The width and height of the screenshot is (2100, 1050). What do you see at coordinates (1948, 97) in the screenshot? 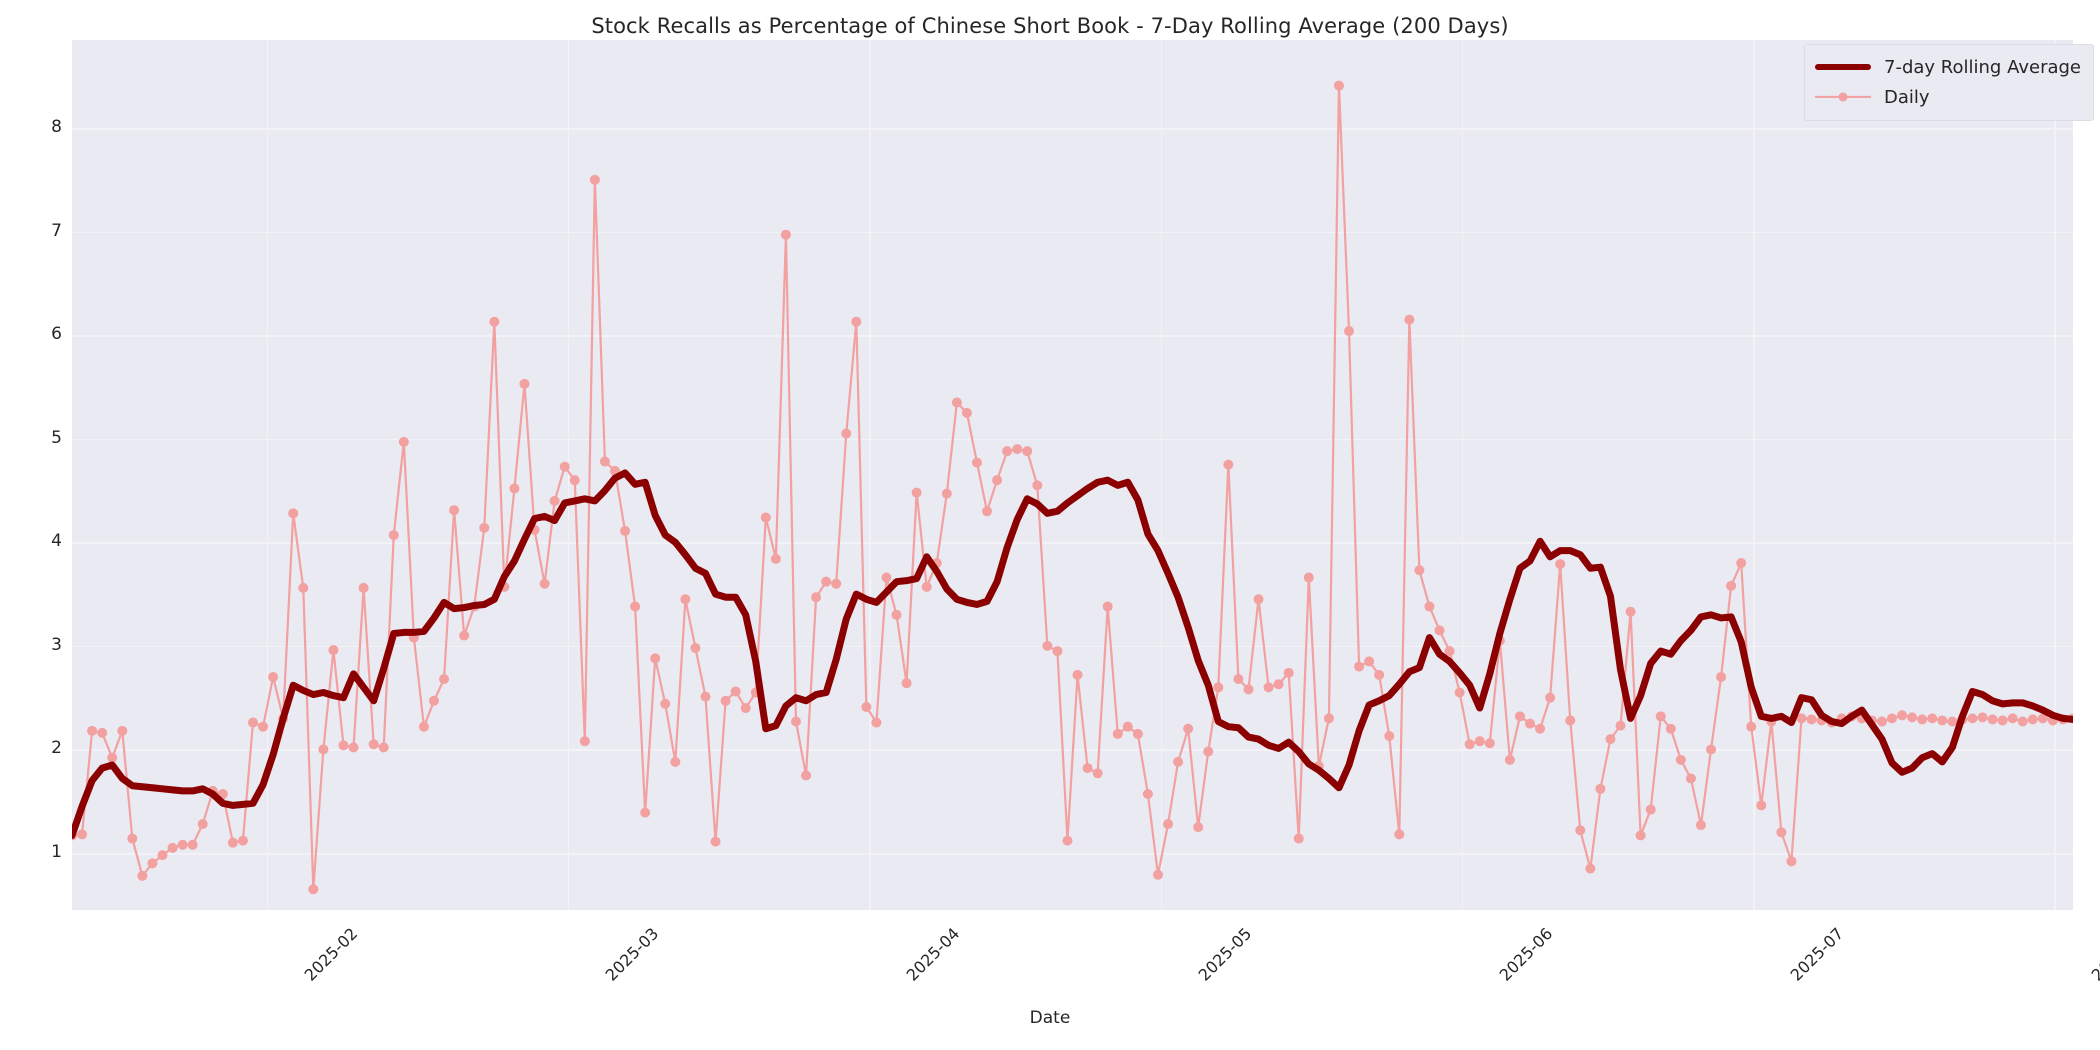
I see `legend-item-daily: Daily` at bounding box center [1948, 97].